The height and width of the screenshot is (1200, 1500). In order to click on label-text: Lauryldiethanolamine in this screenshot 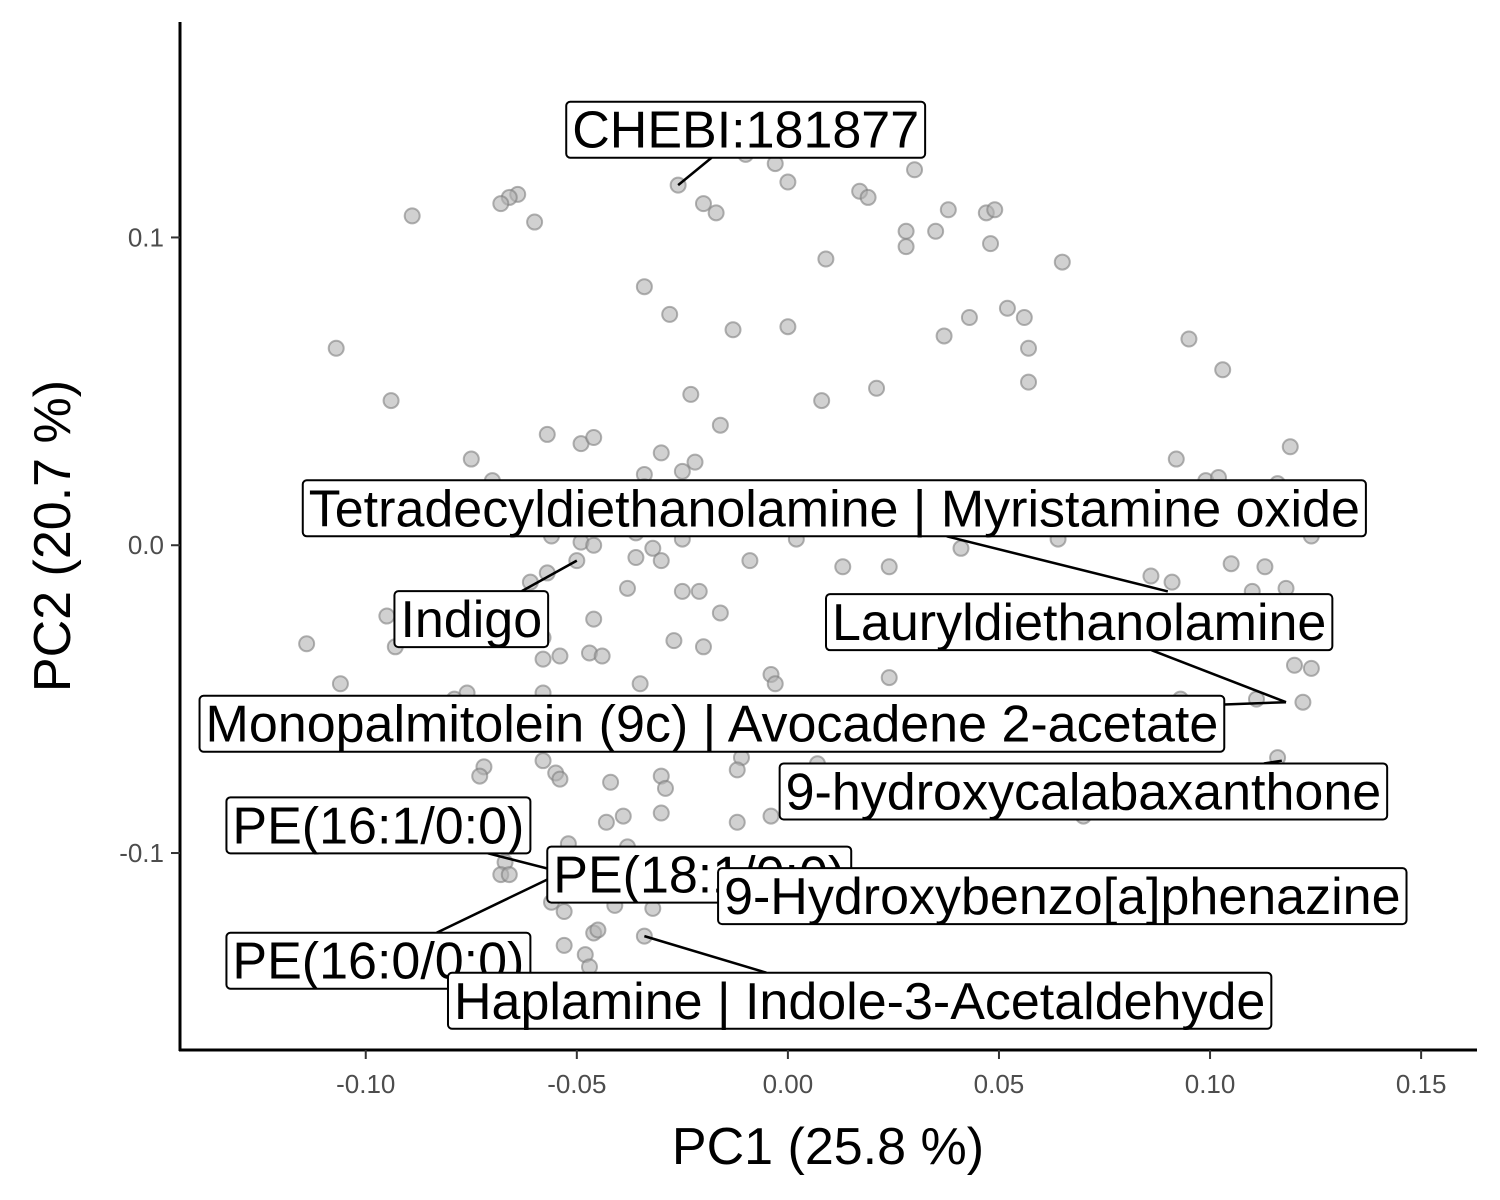, I will do `click(1079, 623)`.